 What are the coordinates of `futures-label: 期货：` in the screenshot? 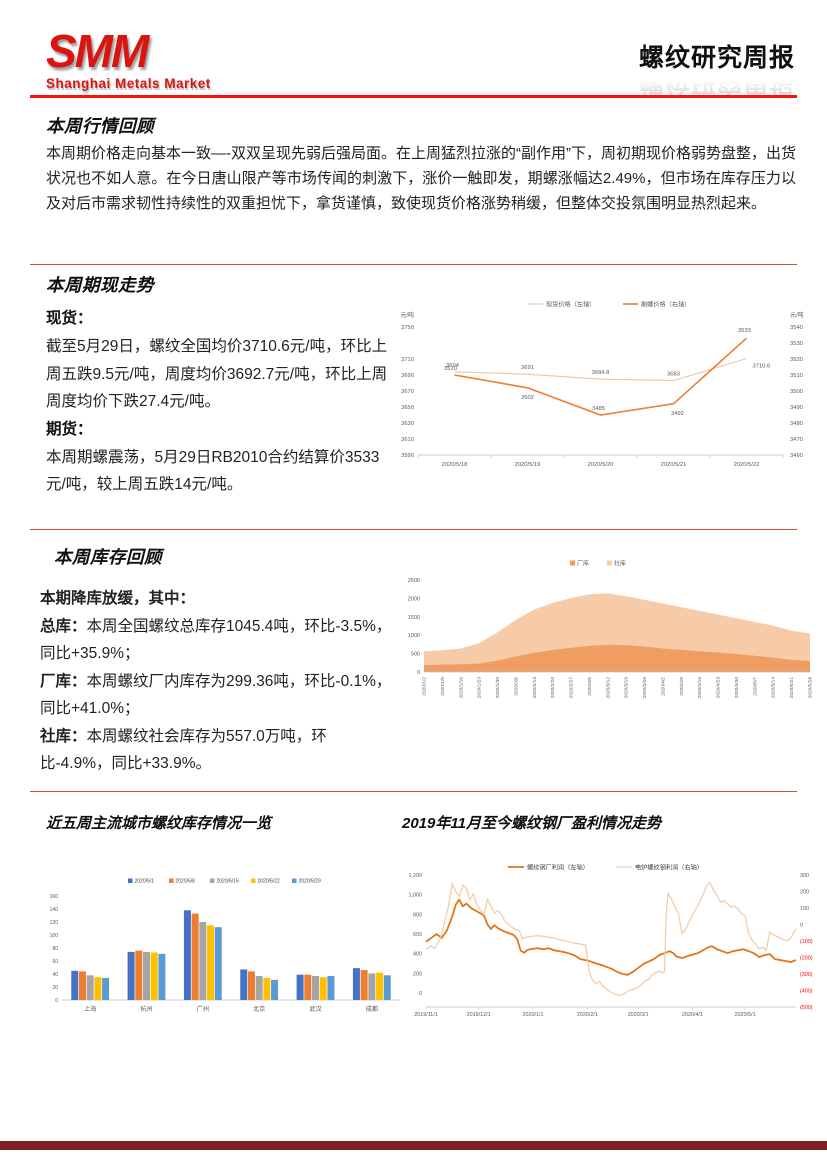 It's located at (69, 429).